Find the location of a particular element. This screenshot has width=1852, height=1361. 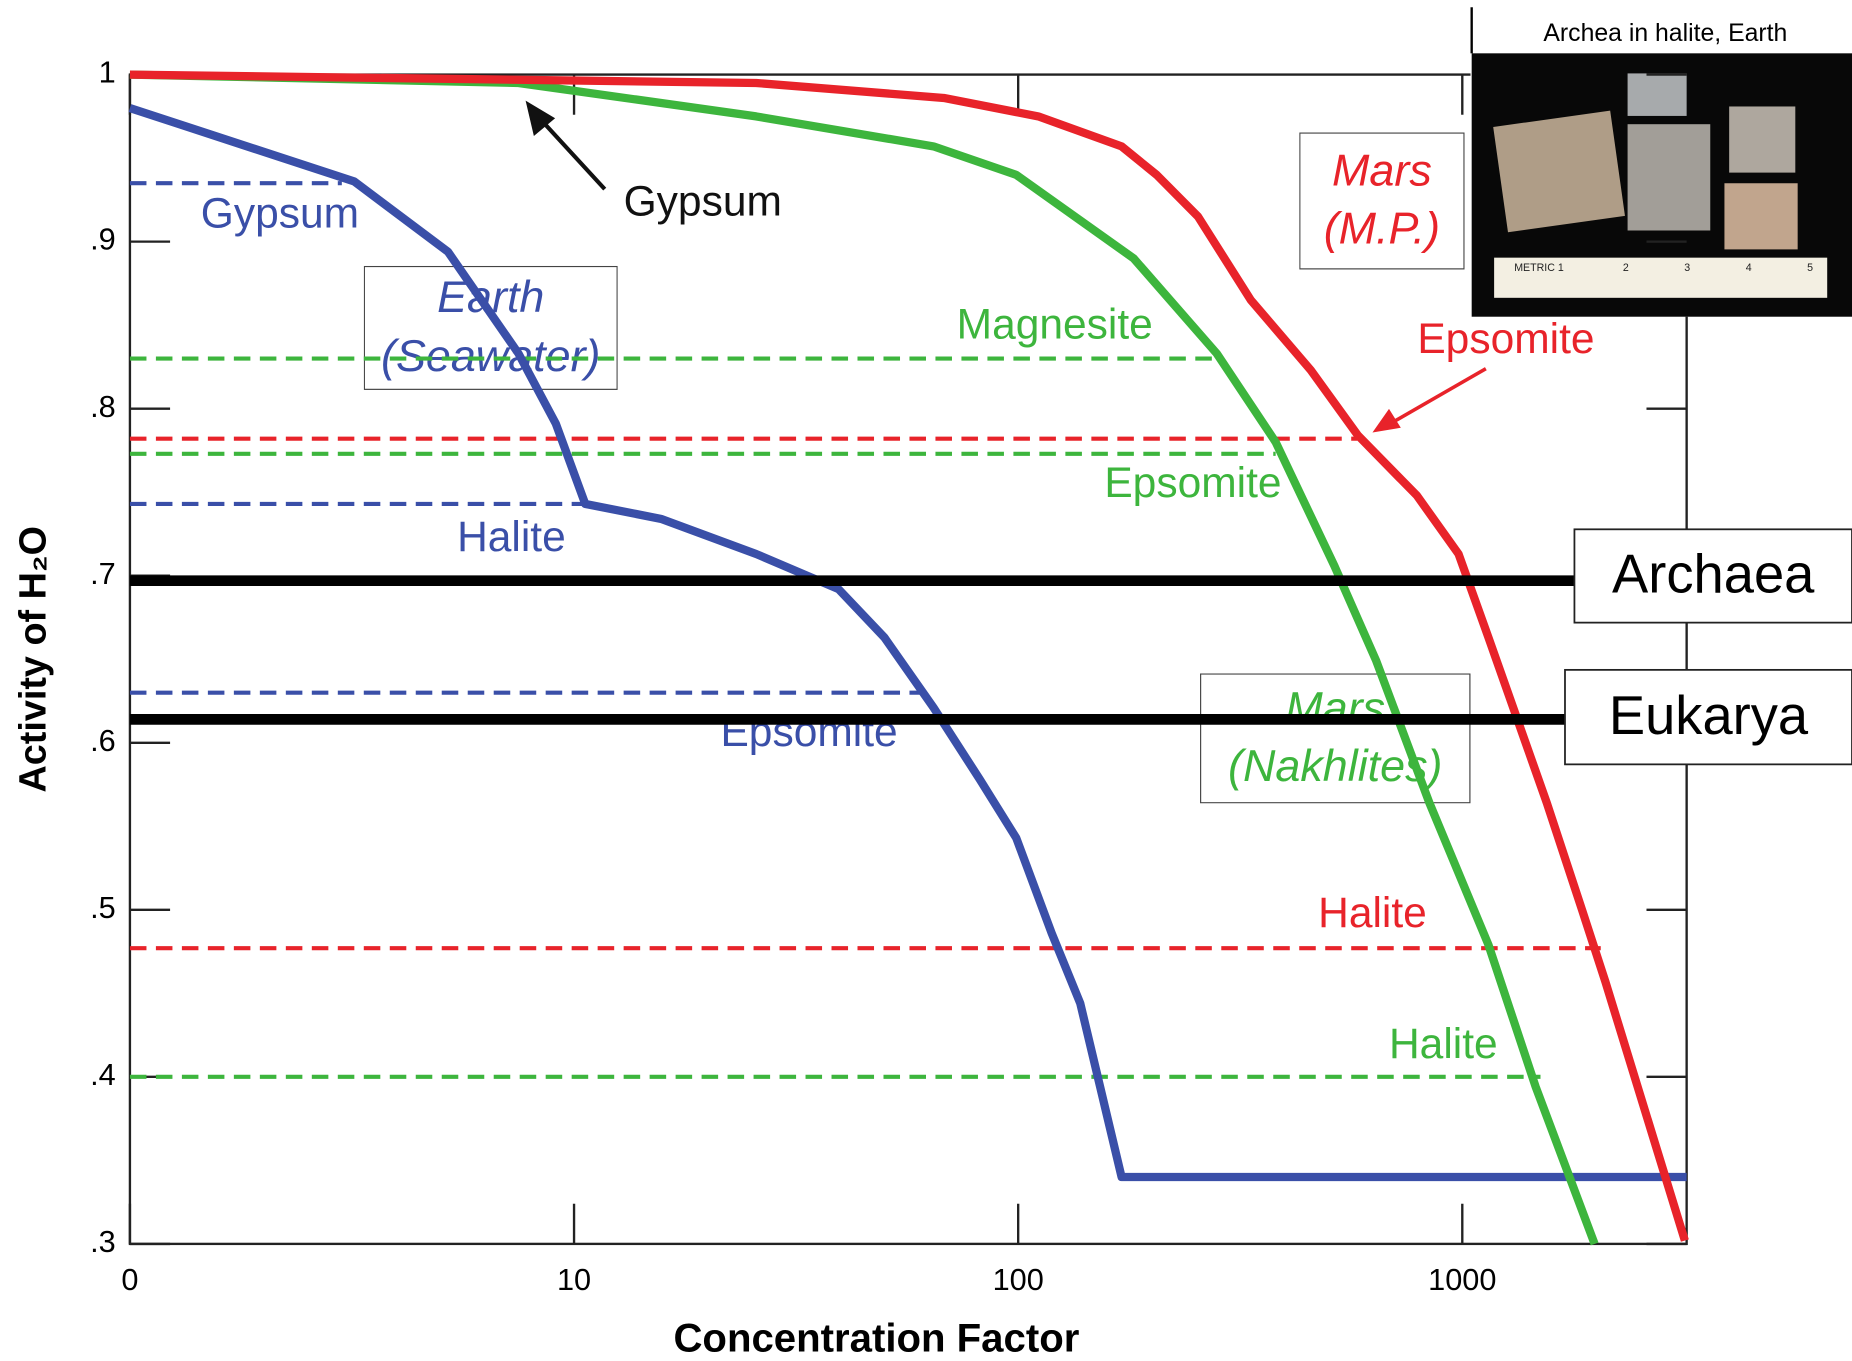

series-label: Mars (Nakhlites) is located at coordinates (1335, 738).